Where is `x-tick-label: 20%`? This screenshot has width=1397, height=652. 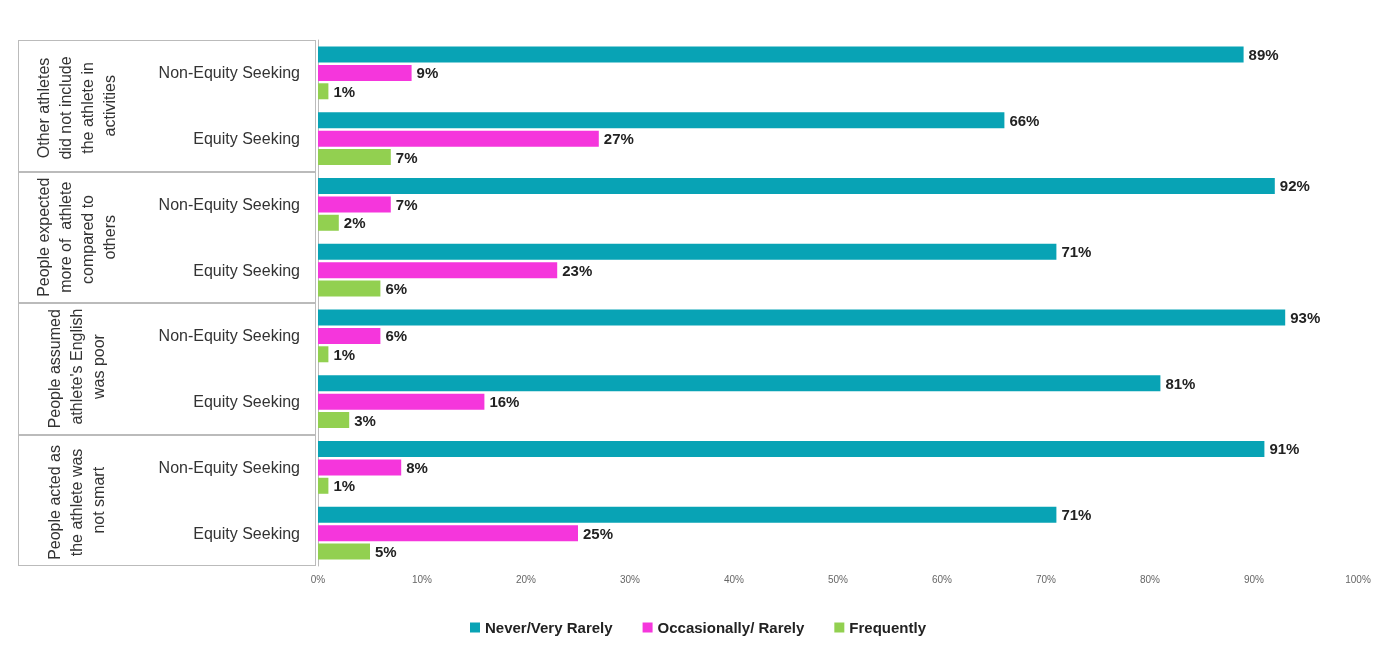 x-tick-label: 20% is located at coordinates (526, 579).